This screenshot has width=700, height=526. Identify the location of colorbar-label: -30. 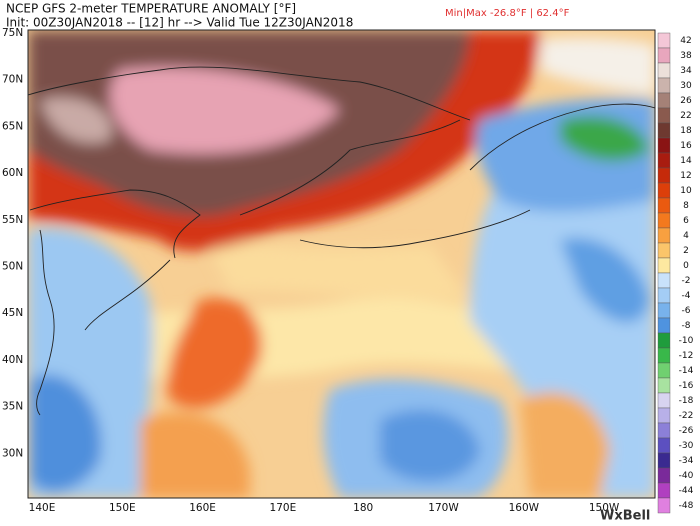
(686, 446).